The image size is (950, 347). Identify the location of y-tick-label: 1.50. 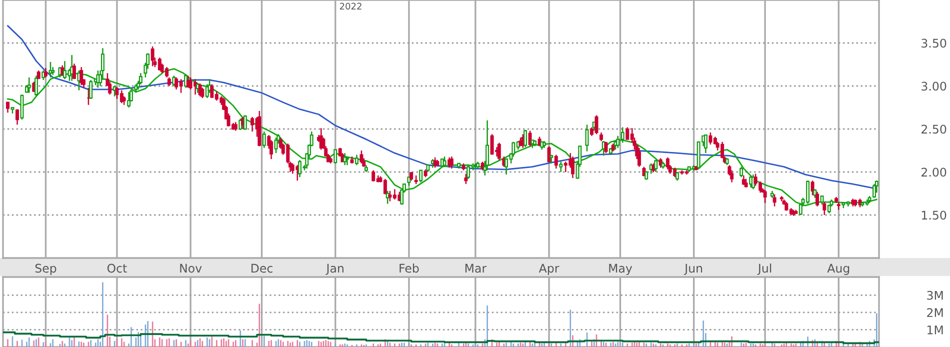
(934, 215).